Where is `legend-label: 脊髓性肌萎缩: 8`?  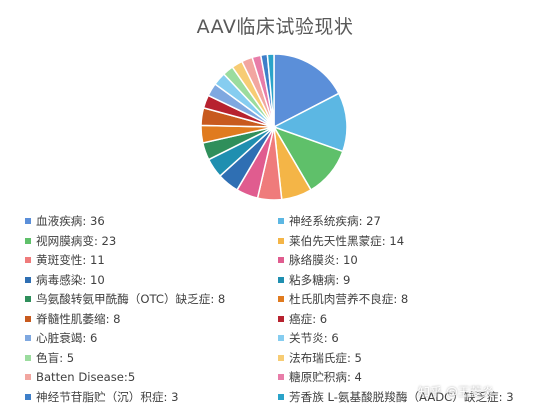 legend-label: 脊髓性肌萎缩: 8 is located at coordinates (78, 318).